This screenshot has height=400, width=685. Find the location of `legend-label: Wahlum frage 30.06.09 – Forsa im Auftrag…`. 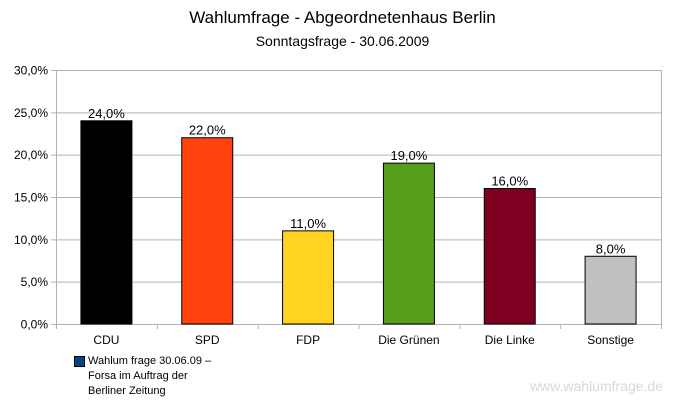

legend-label: Wahlum frage 30.06.09 – Forsa im Auftrag… is located at coordinates (150, 376).